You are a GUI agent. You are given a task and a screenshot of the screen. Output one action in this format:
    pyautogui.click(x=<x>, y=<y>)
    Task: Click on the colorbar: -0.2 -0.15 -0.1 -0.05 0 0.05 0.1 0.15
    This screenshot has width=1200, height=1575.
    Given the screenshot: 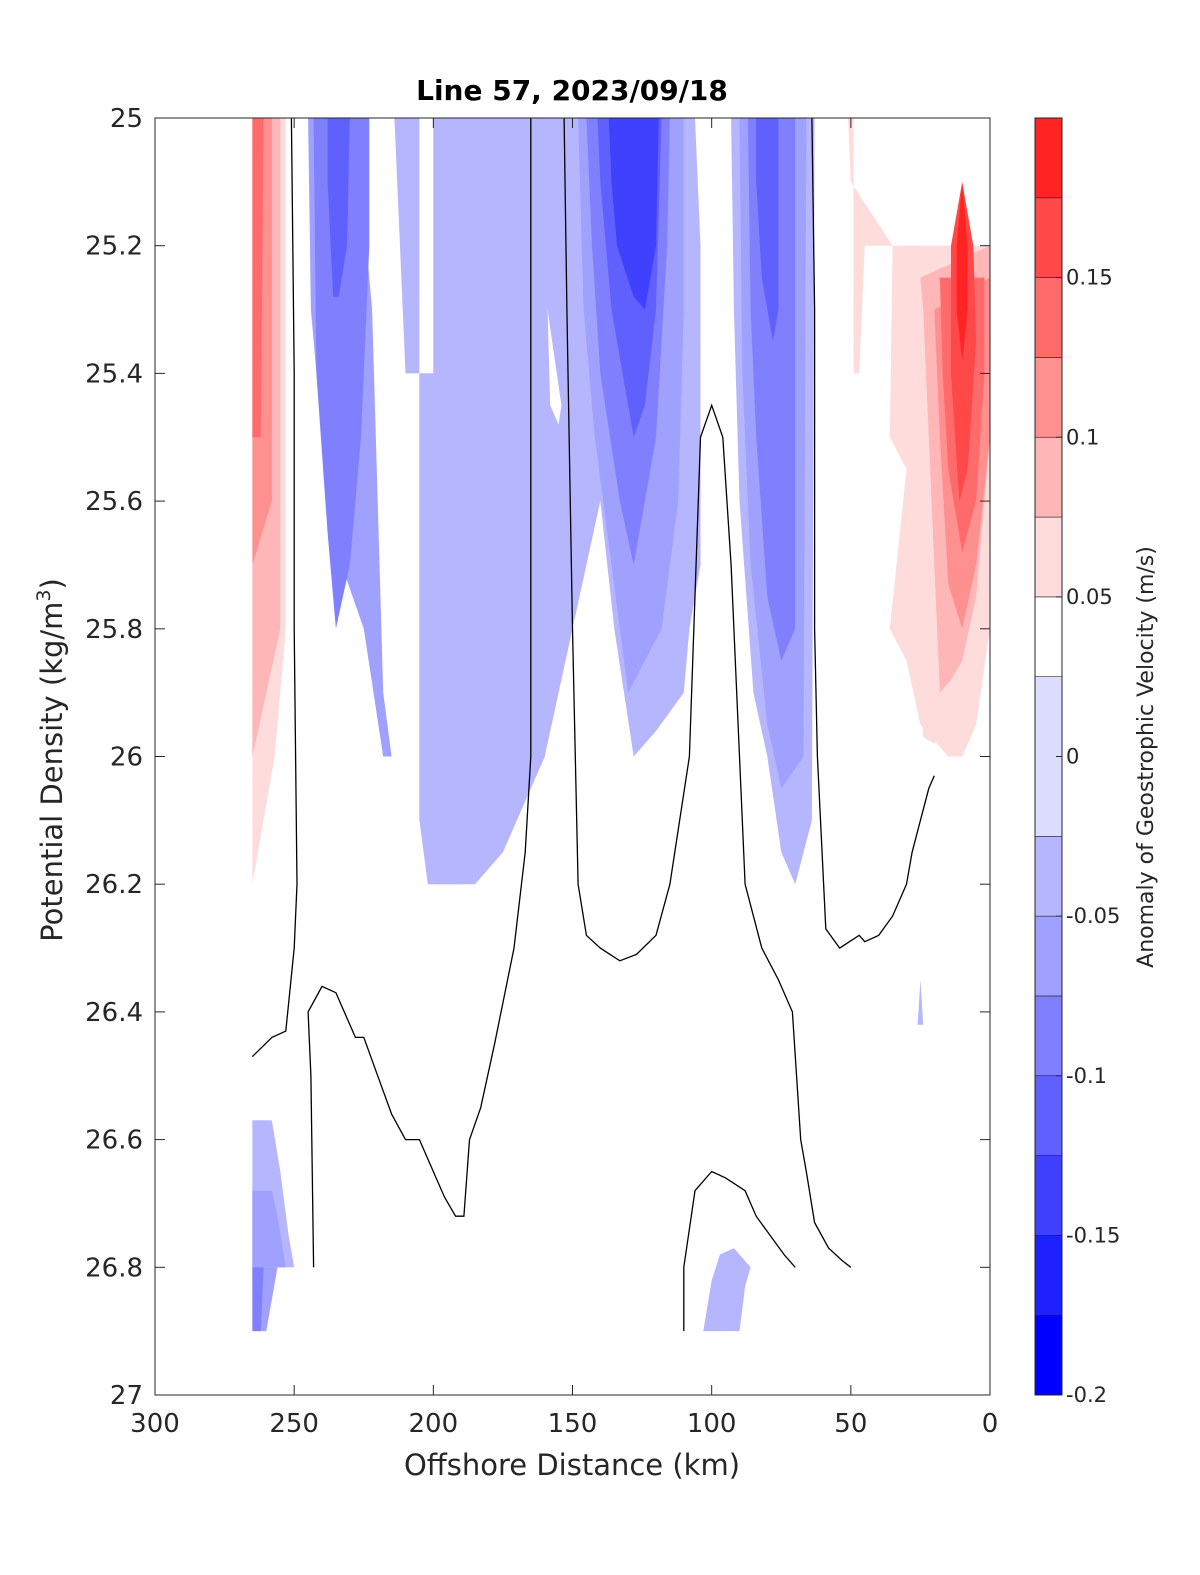 What is the action you would take?
    pyautogui.click(x=1077, y=762)
    